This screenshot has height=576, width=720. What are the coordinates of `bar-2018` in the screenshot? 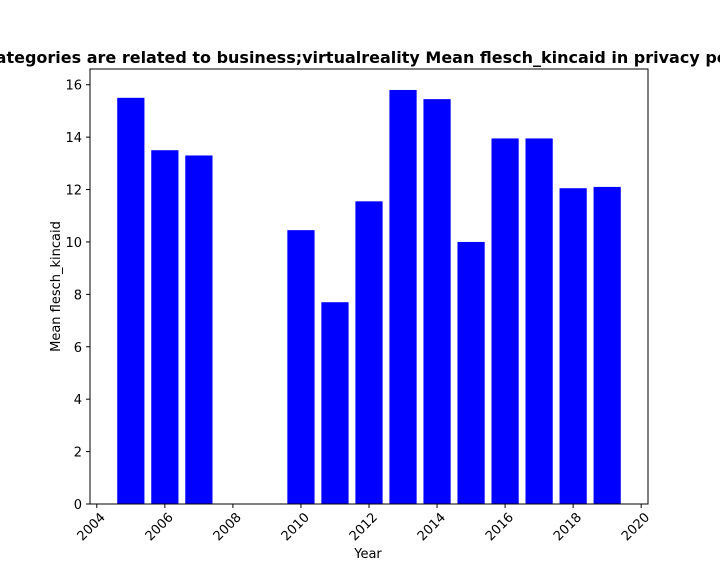 It's located at (573, 346).